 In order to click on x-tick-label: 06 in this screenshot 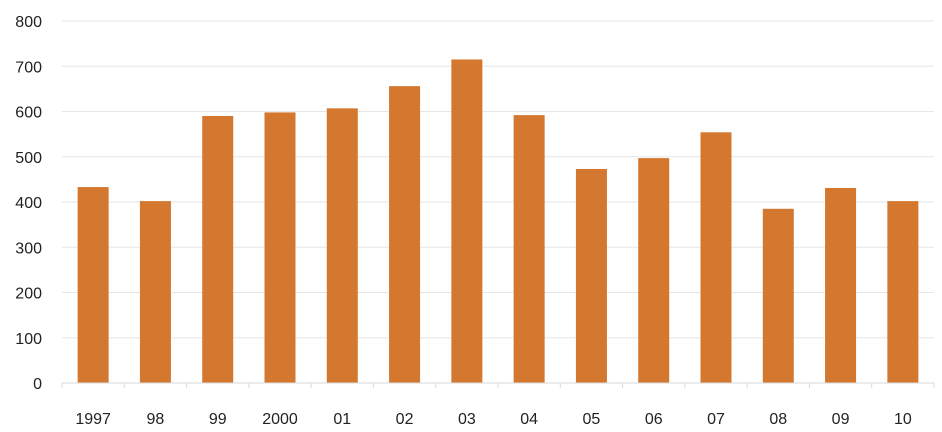, I will do `click(654, 419)`.